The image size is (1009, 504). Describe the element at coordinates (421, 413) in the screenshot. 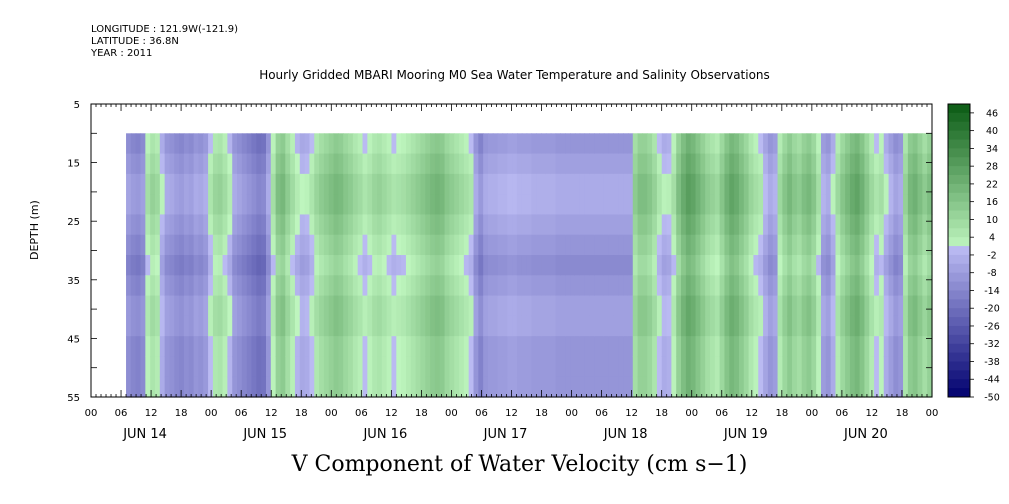

I see `x-hour-tick-label: 18` at that location.